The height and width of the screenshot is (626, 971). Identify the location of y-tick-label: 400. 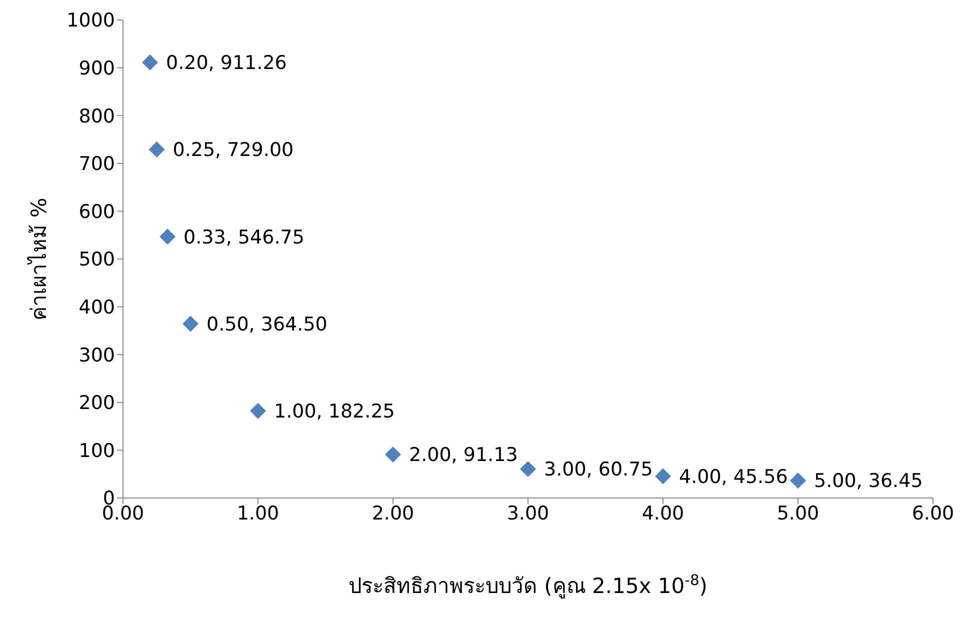
(96, 307).